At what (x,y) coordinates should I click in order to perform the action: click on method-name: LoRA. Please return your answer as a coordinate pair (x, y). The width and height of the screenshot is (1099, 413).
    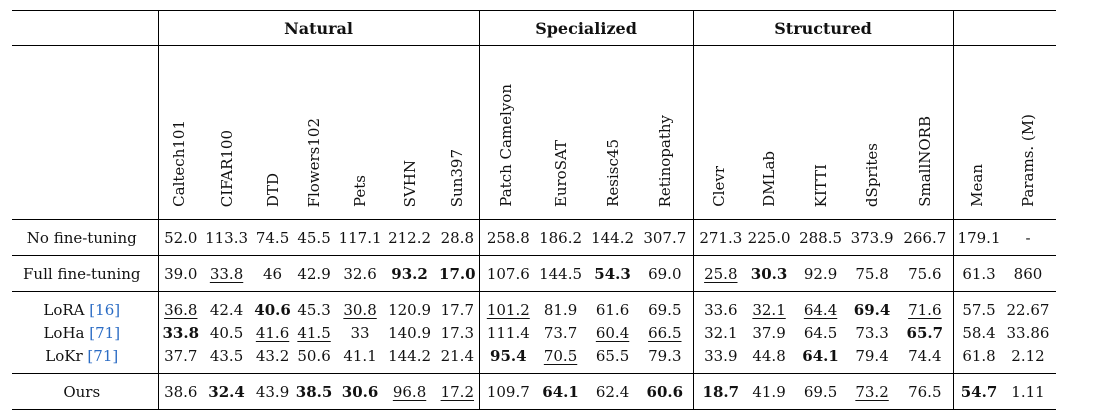
    Looking at the image, I should click on (64, 309).